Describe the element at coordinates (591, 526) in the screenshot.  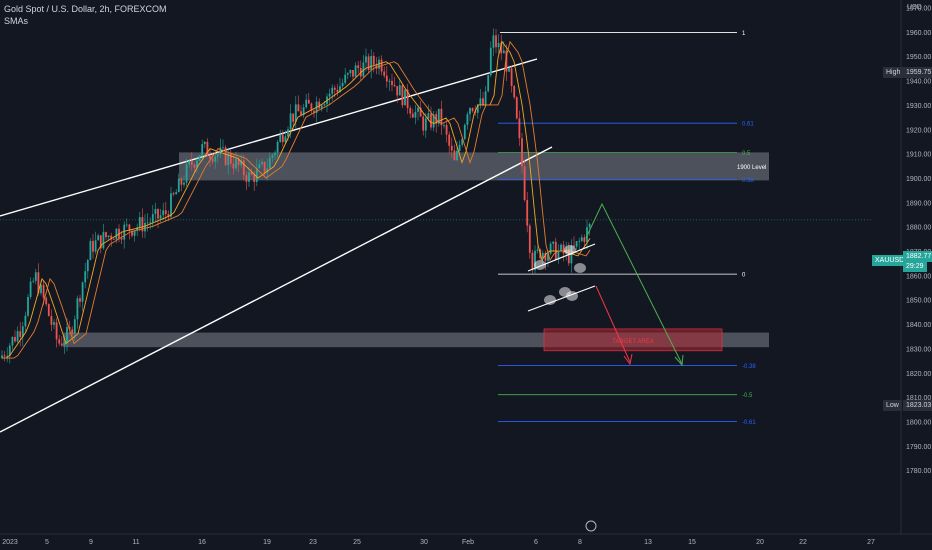
I see `replay-icon` at that location.